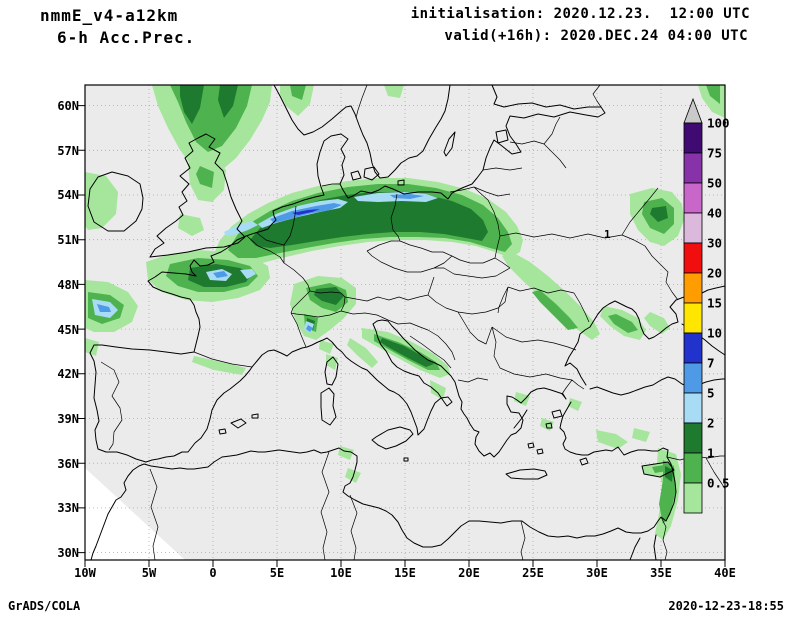 The width and height of the screenshot is (800, 618). I want to click on lat-tick-label: 42N, so click(68, 374).